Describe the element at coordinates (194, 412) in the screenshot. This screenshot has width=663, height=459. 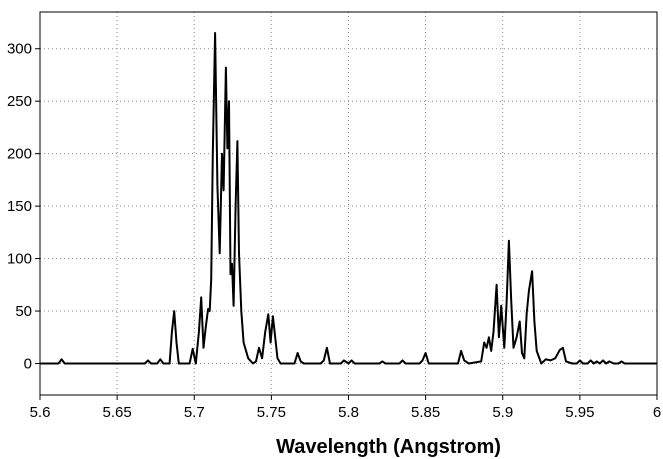
I see `x-tick-label: 5.7` at that location.